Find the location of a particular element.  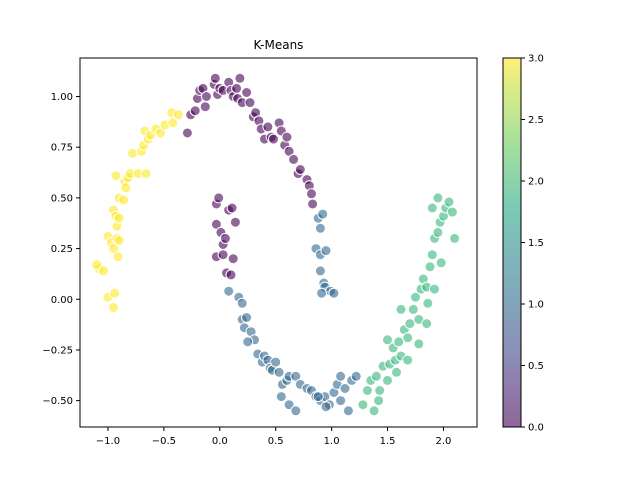

colorbar-tick-label: 3.0 is located at coordinates (536, 59).